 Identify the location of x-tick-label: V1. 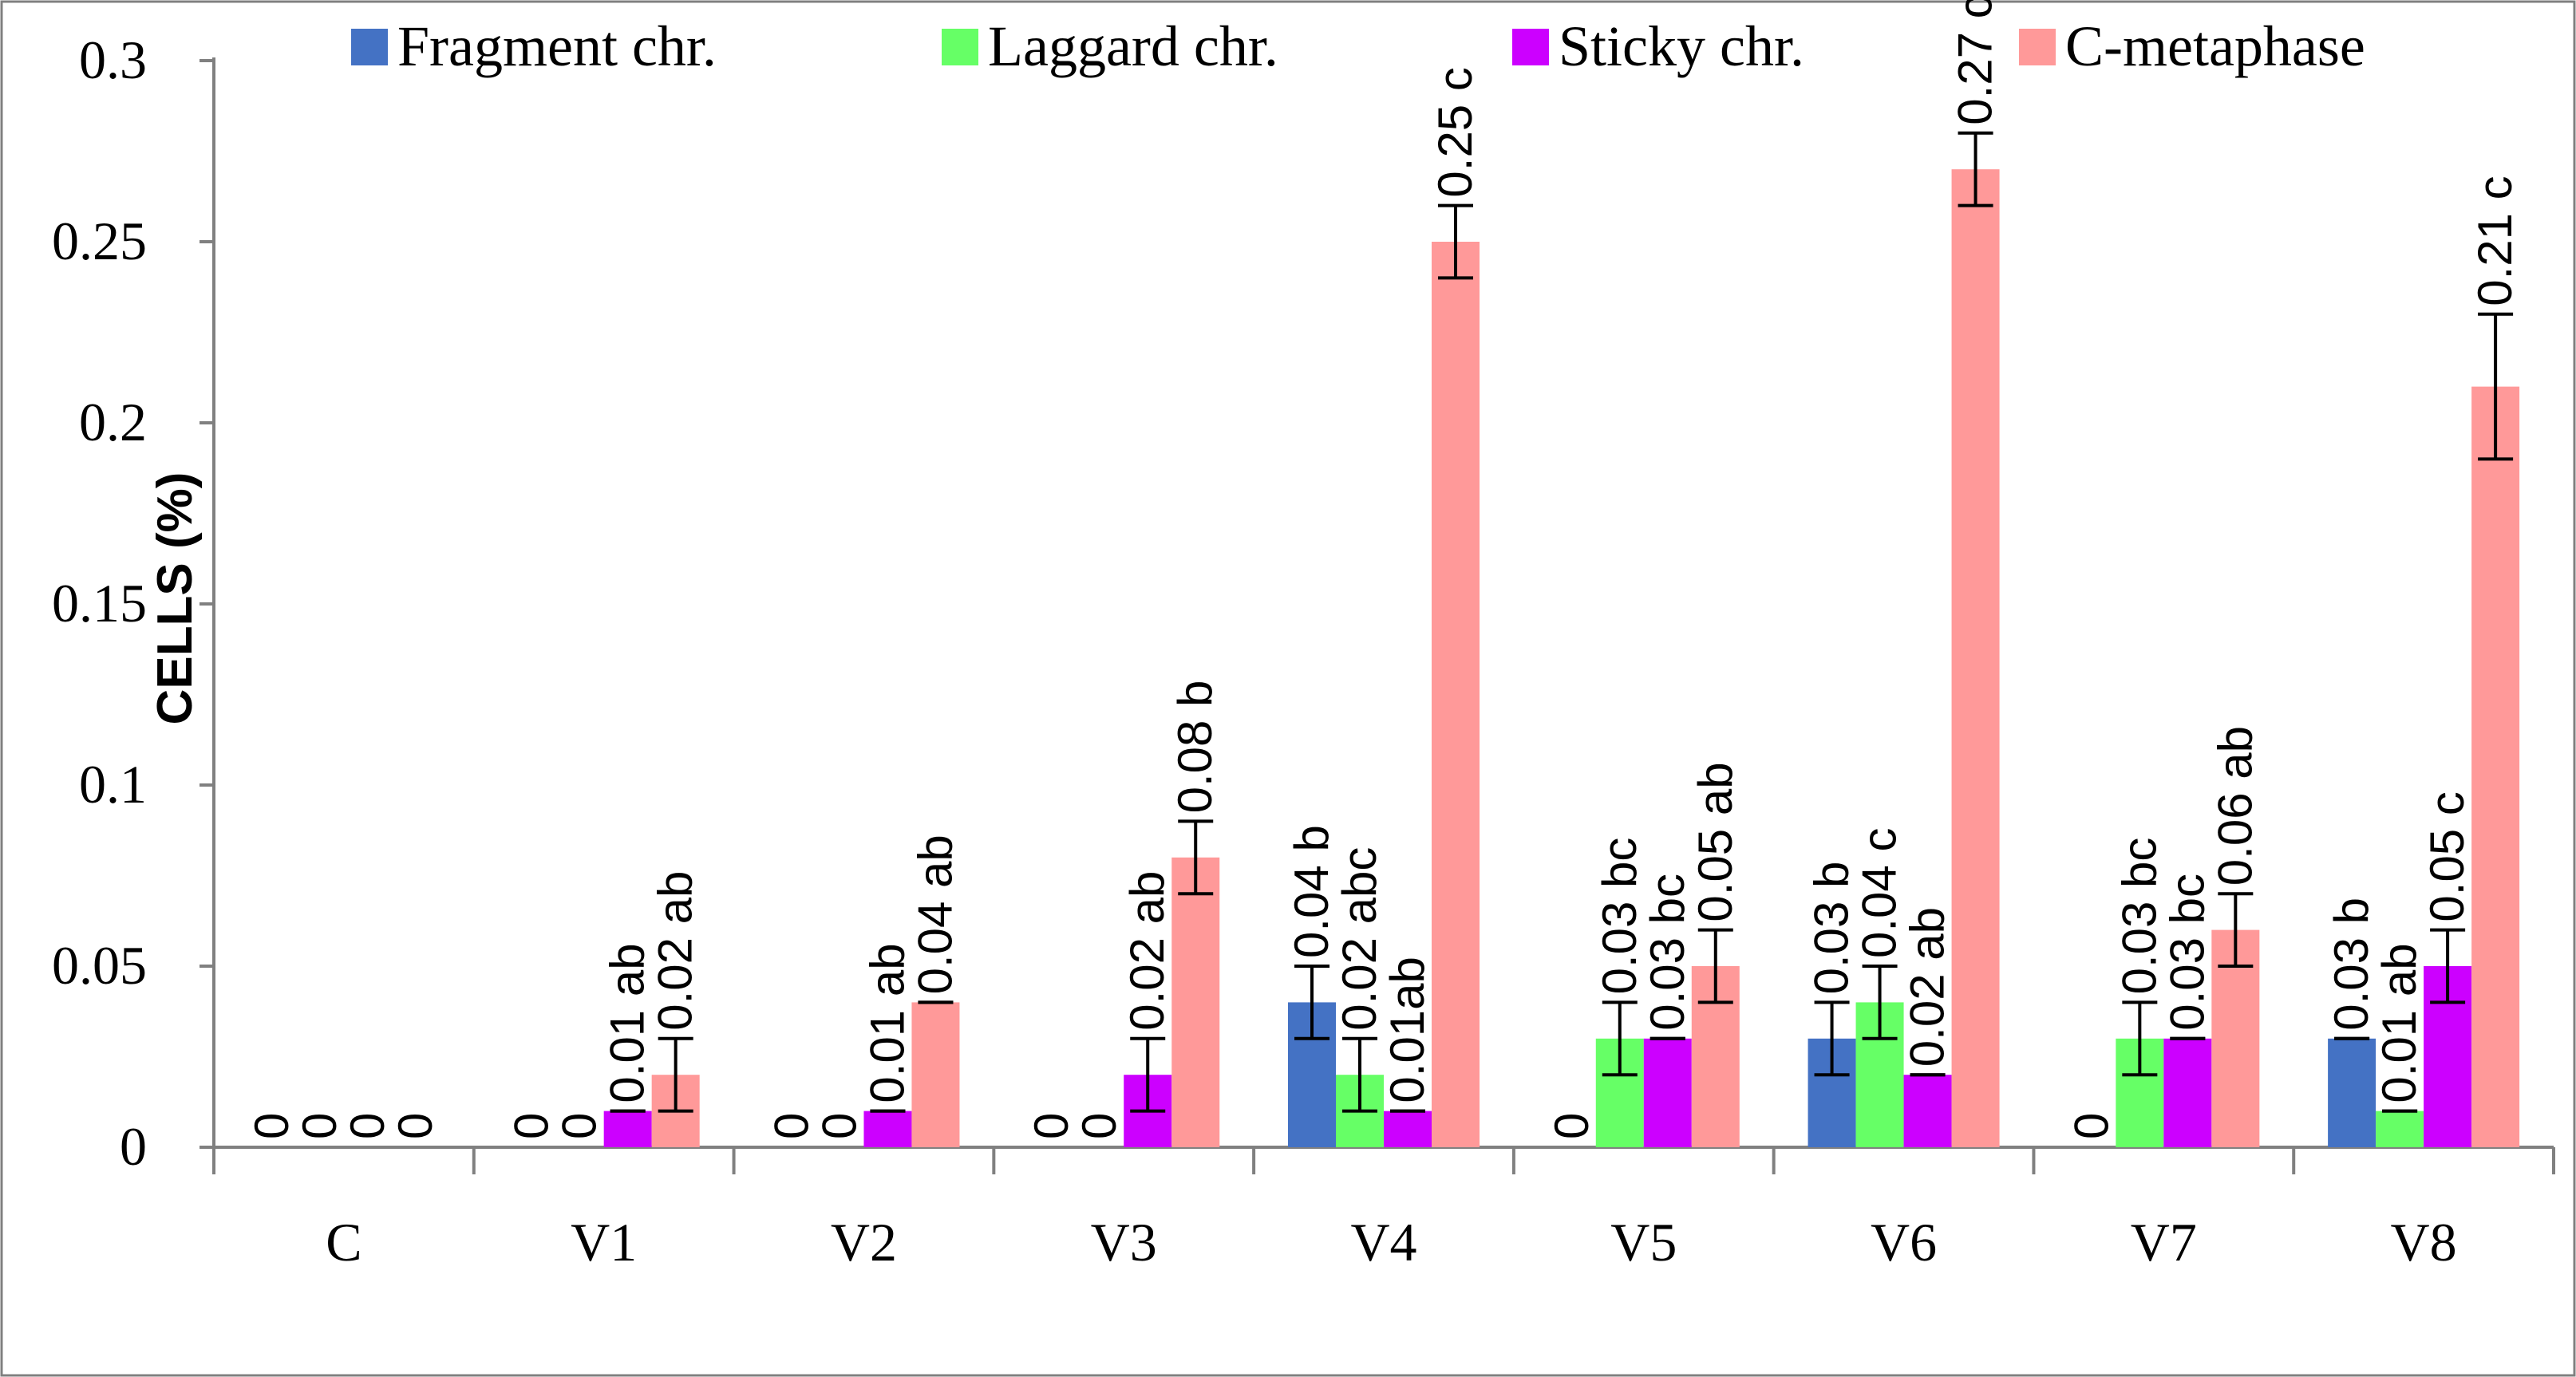
(604, 1242).